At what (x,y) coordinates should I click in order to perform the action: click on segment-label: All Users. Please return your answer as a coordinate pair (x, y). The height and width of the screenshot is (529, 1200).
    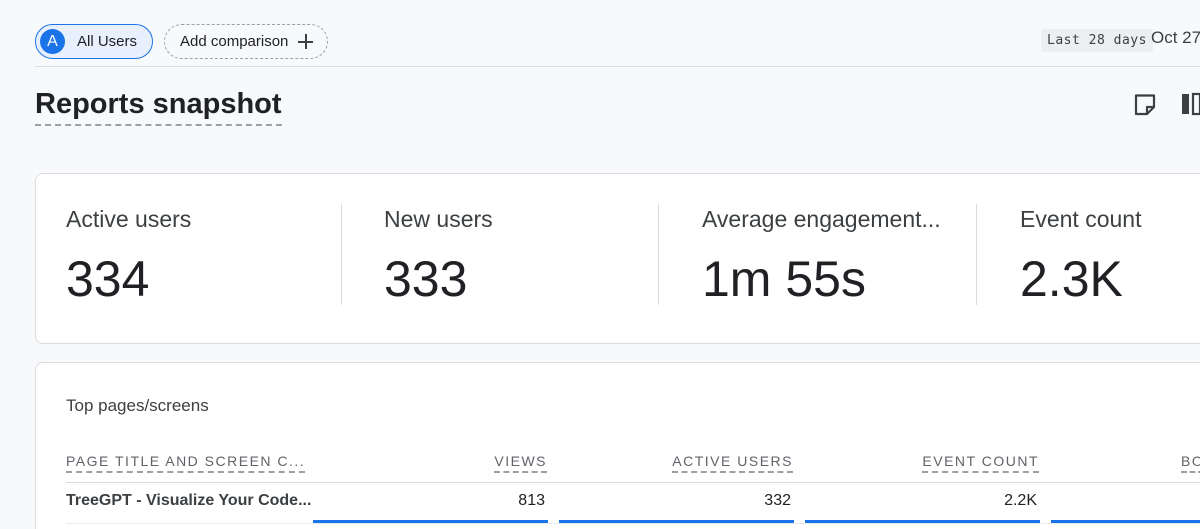
    Looking at the image, I should click on (107, 41).